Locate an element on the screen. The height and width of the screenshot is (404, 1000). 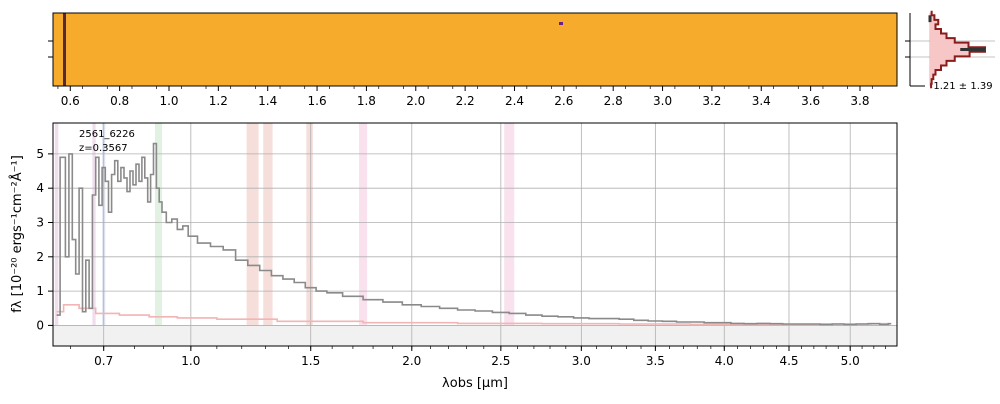
x-tick-label: 5.0 is located at coordinates (850, 361).